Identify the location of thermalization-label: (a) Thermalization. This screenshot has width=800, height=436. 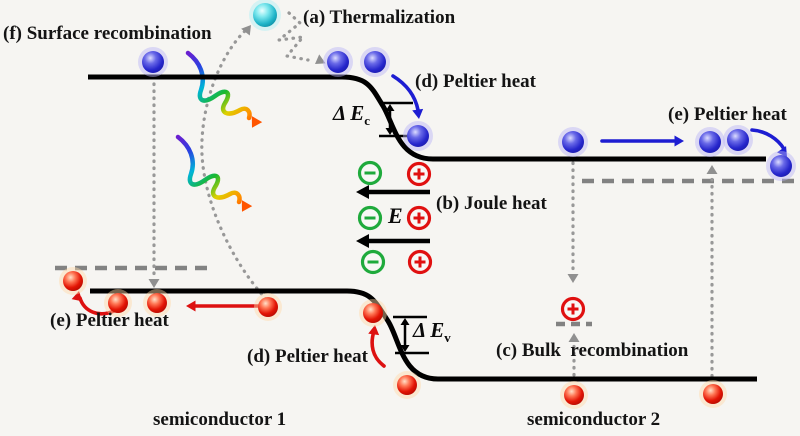
(379, 17).